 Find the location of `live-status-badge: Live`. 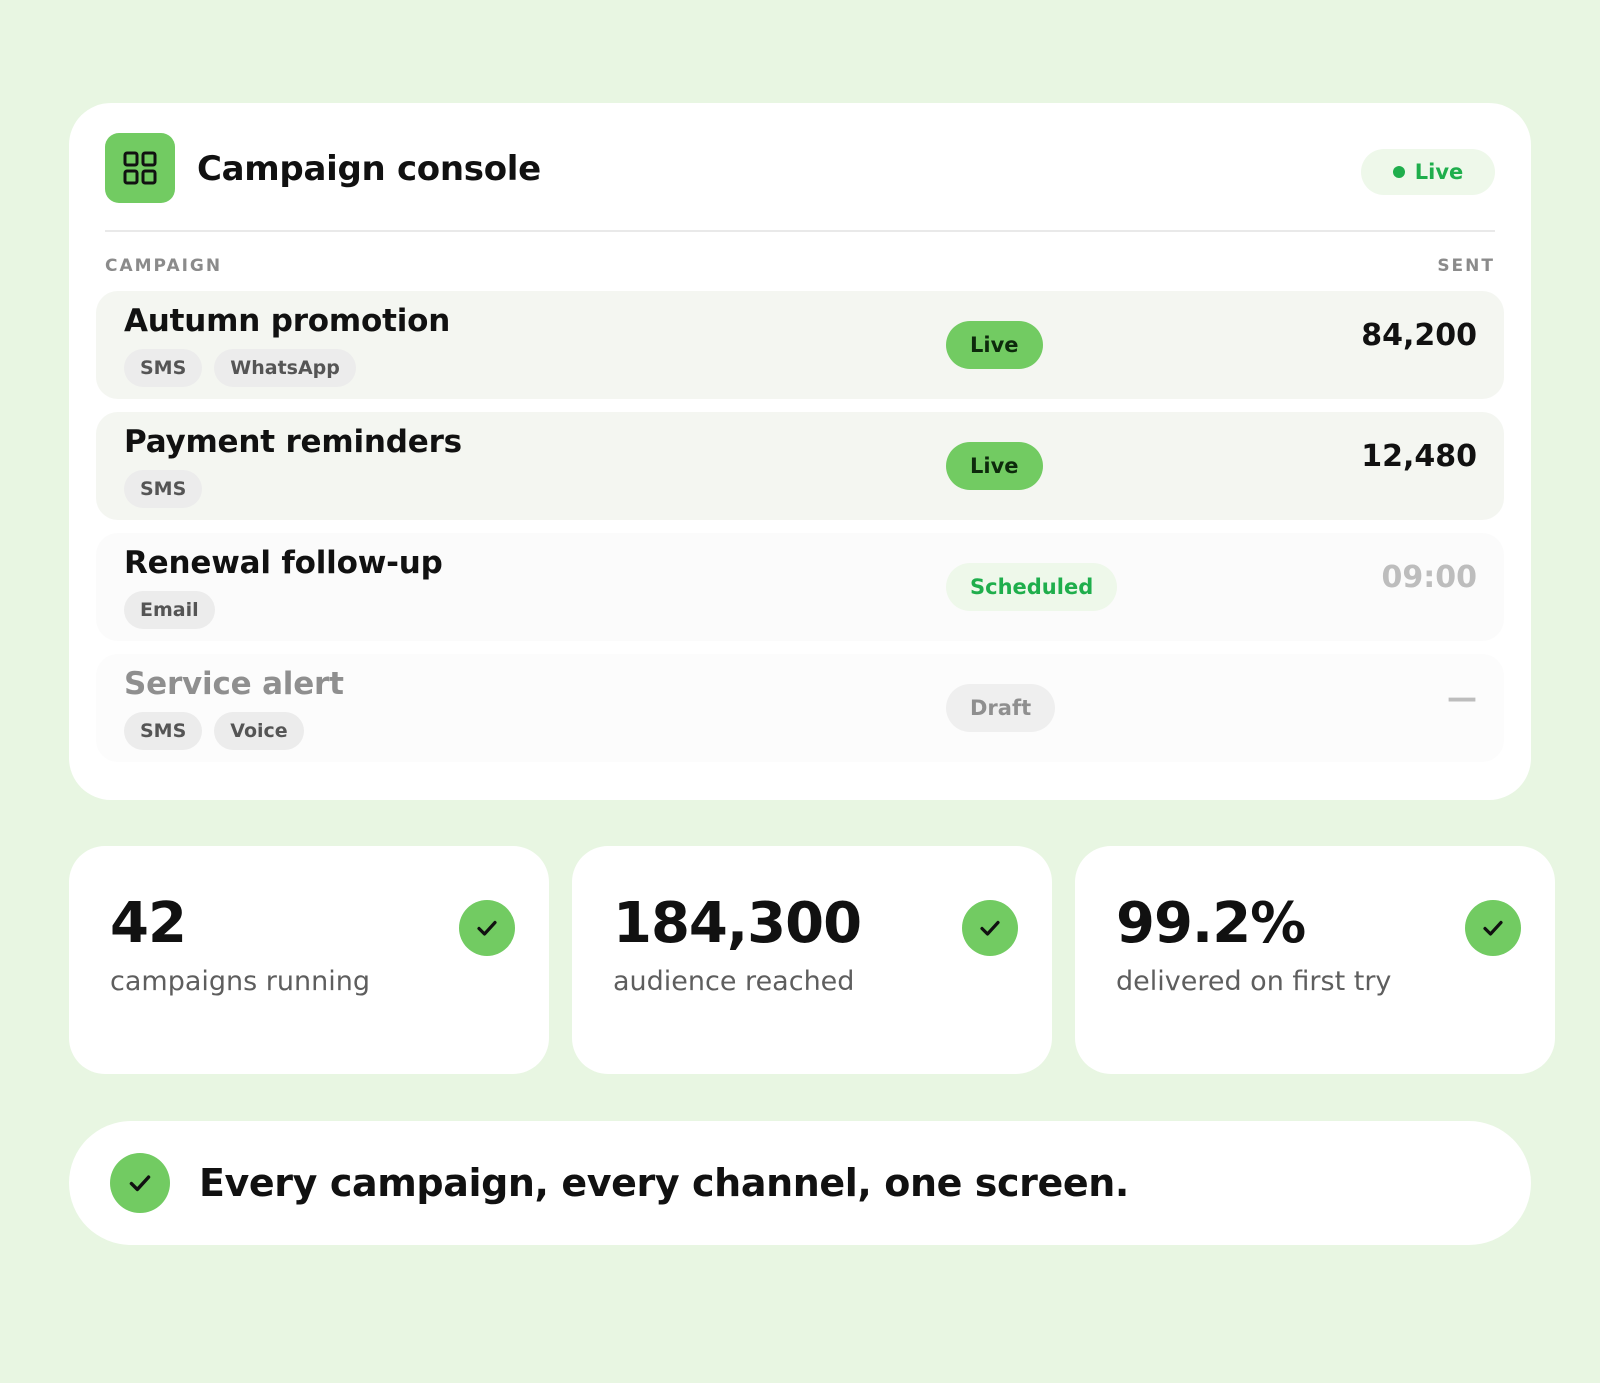

live-status-badge: Live is located at coordinates (1428, 172).